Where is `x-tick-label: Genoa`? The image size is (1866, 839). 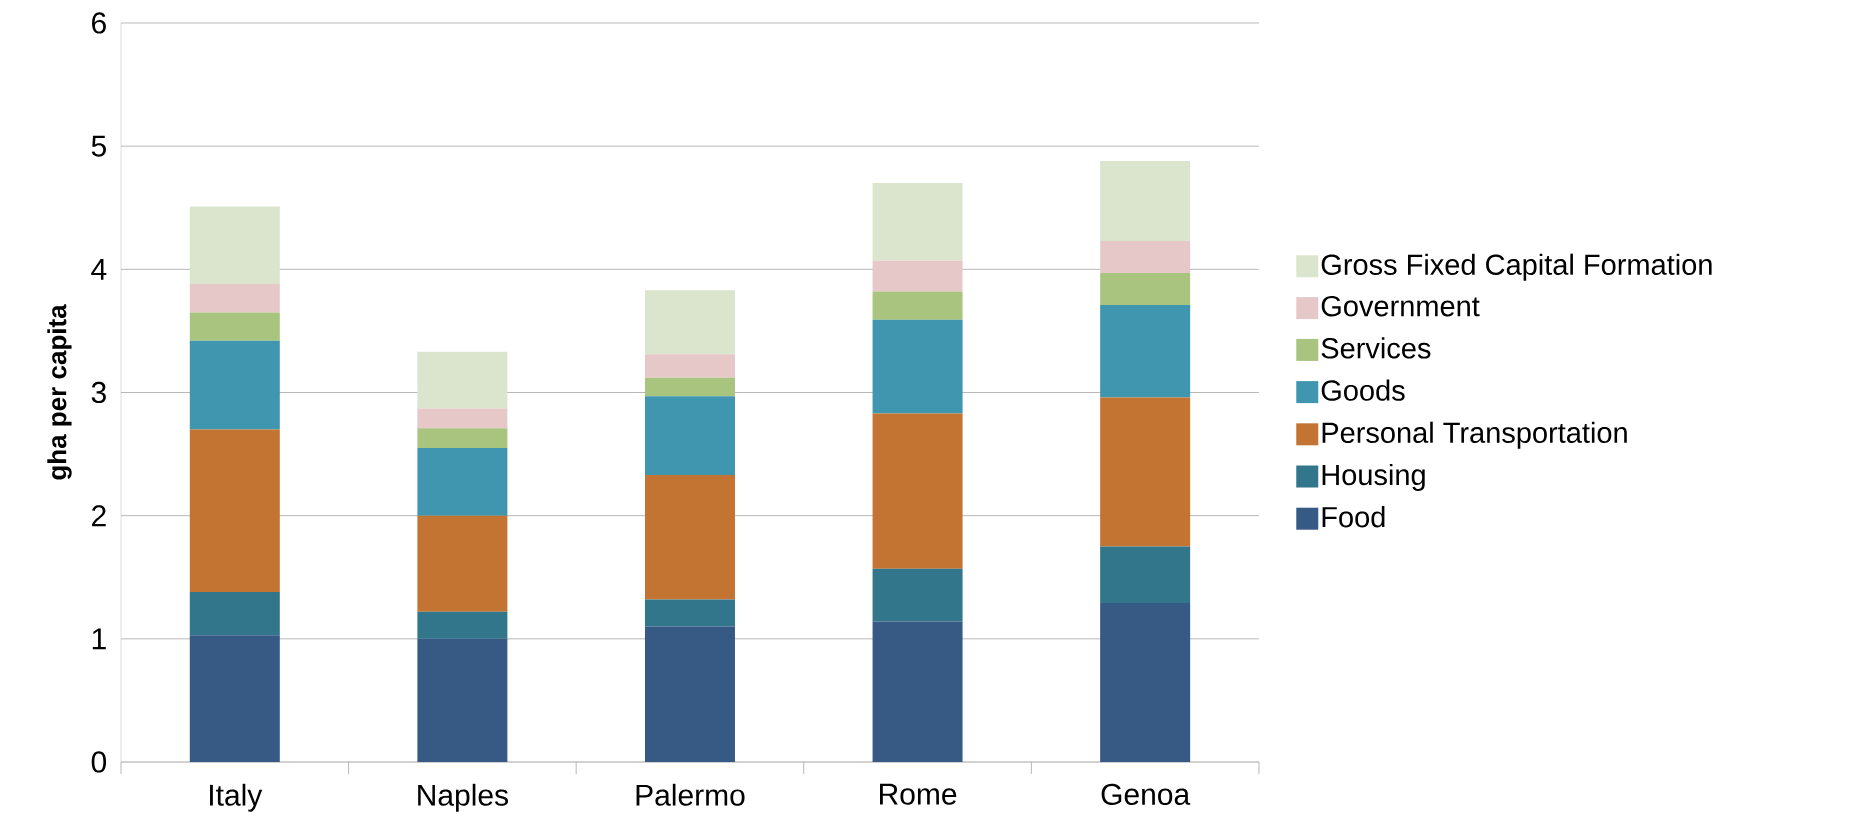
x-tick-label: Genoa is located at coordinates (1146, 794).